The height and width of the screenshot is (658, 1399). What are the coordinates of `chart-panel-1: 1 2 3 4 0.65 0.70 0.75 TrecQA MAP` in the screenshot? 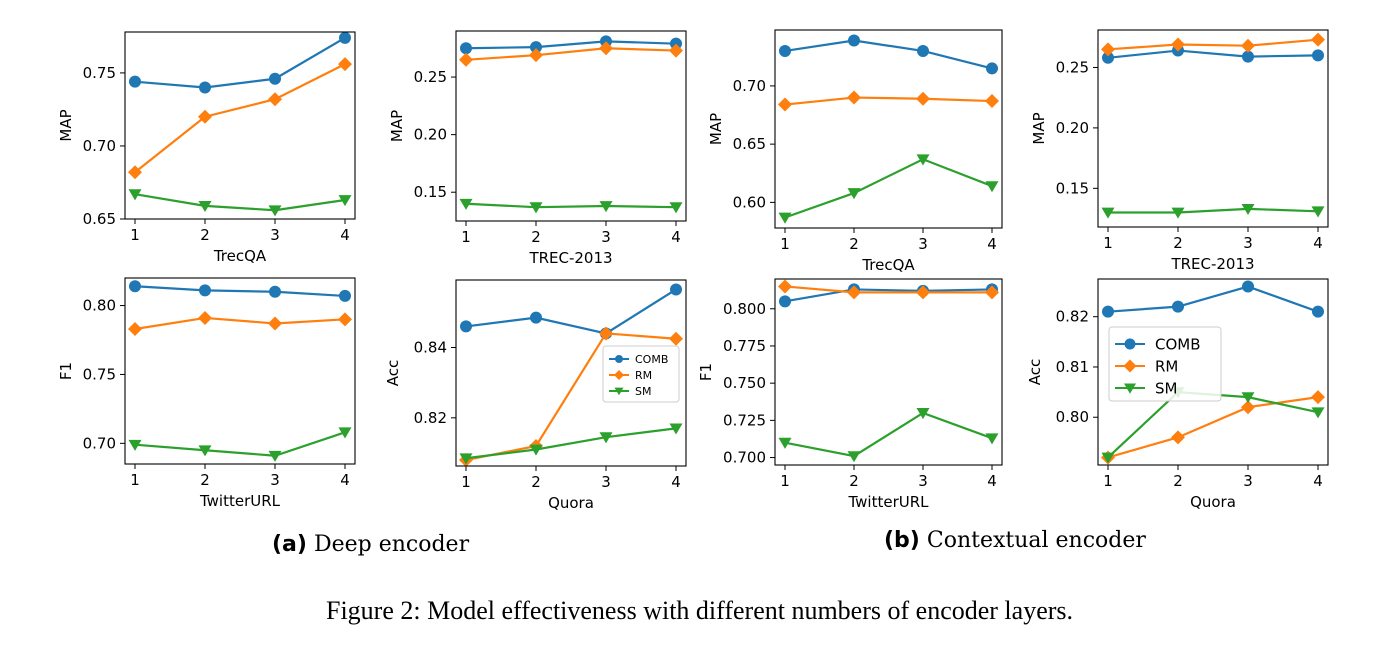 It's located at (206, 148).